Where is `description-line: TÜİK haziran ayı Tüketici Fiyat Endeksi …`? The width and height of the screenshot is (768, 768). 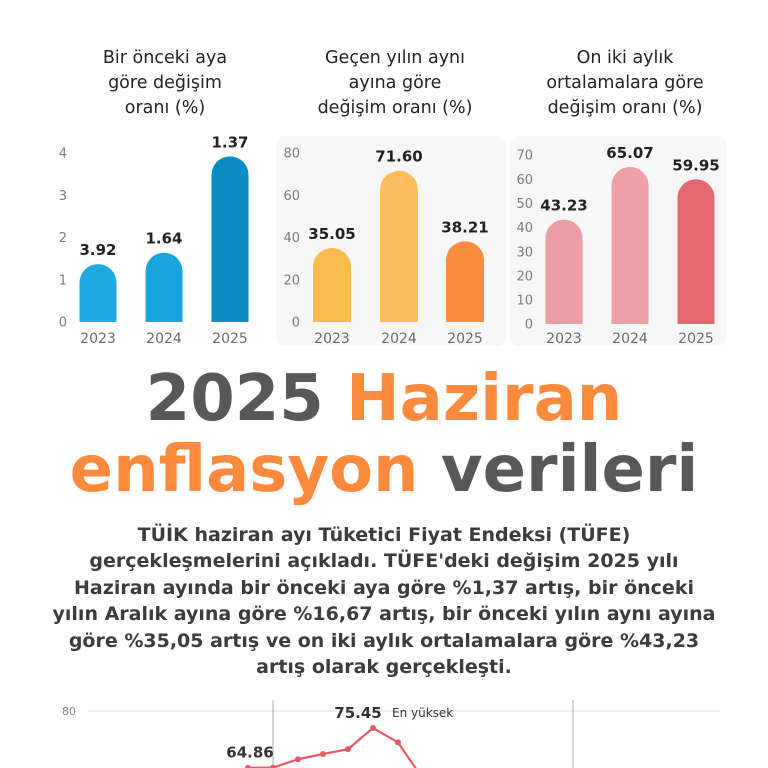 description-line: TÜİK haziran ayı Tüketici Fiyat Endeksi … is located at coordinates (384, 535).